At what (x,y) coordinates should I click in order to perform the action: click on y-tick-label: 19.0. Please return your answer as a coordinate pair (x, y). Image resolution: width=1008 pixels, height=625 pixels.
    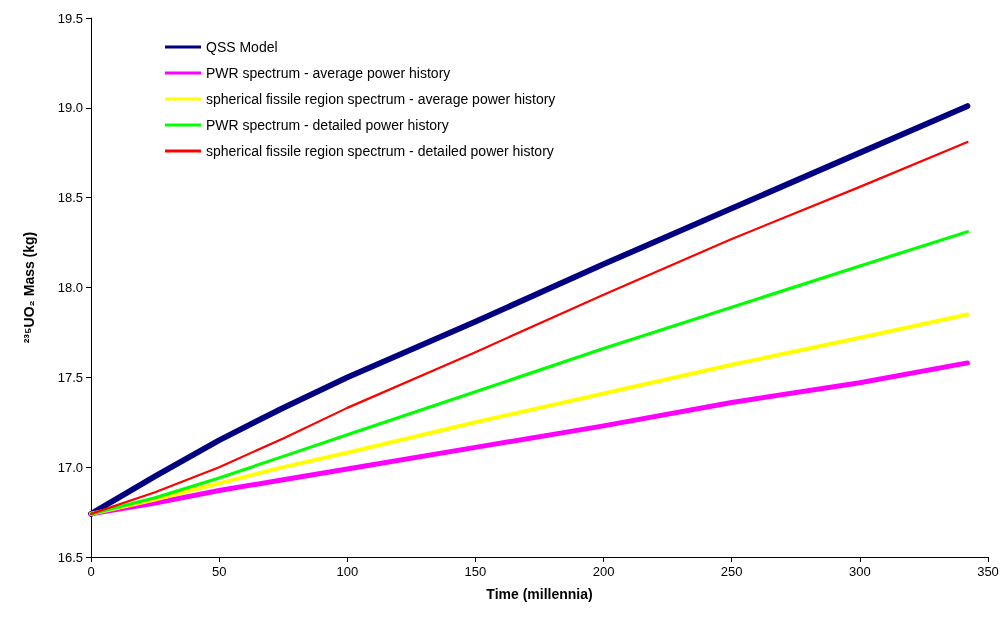
    Looking at the image, I should click on (70, 108).